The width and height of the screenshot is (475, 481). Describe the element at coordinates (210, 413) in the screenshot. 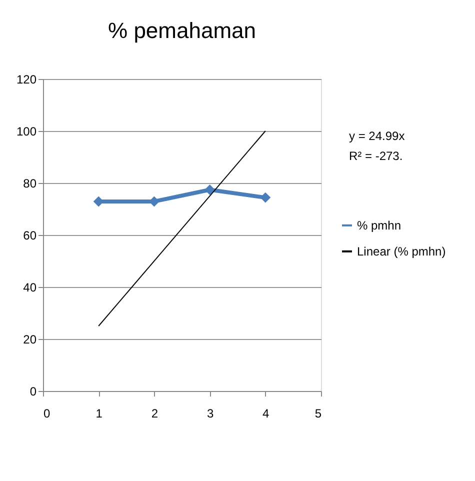

I see `x-tick-label: 3` at that location.